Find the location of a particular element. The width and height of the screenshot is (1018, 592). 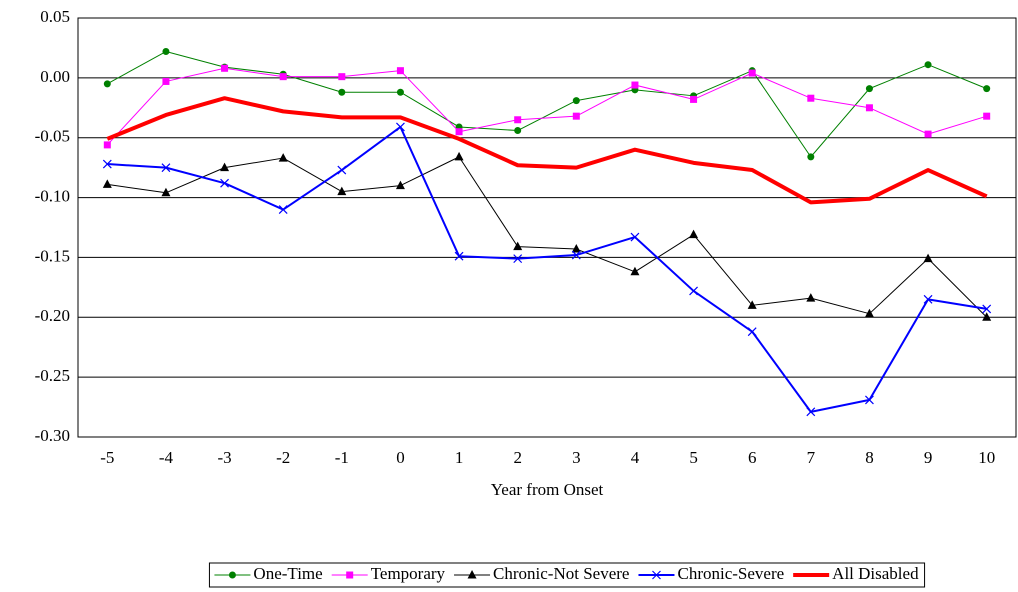

y-tick-label: -0.05 is located at coordinates (52, 136).